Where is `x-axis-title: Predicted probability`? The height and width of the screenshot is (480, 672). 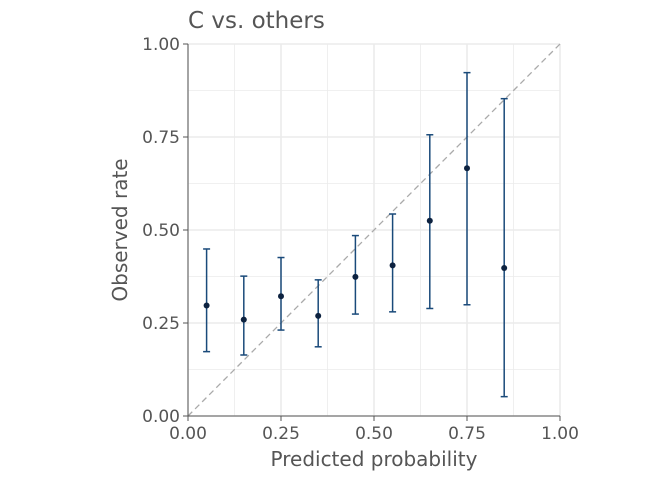
x-axis-title: Predicted probability is located at coordinates (374, 459).